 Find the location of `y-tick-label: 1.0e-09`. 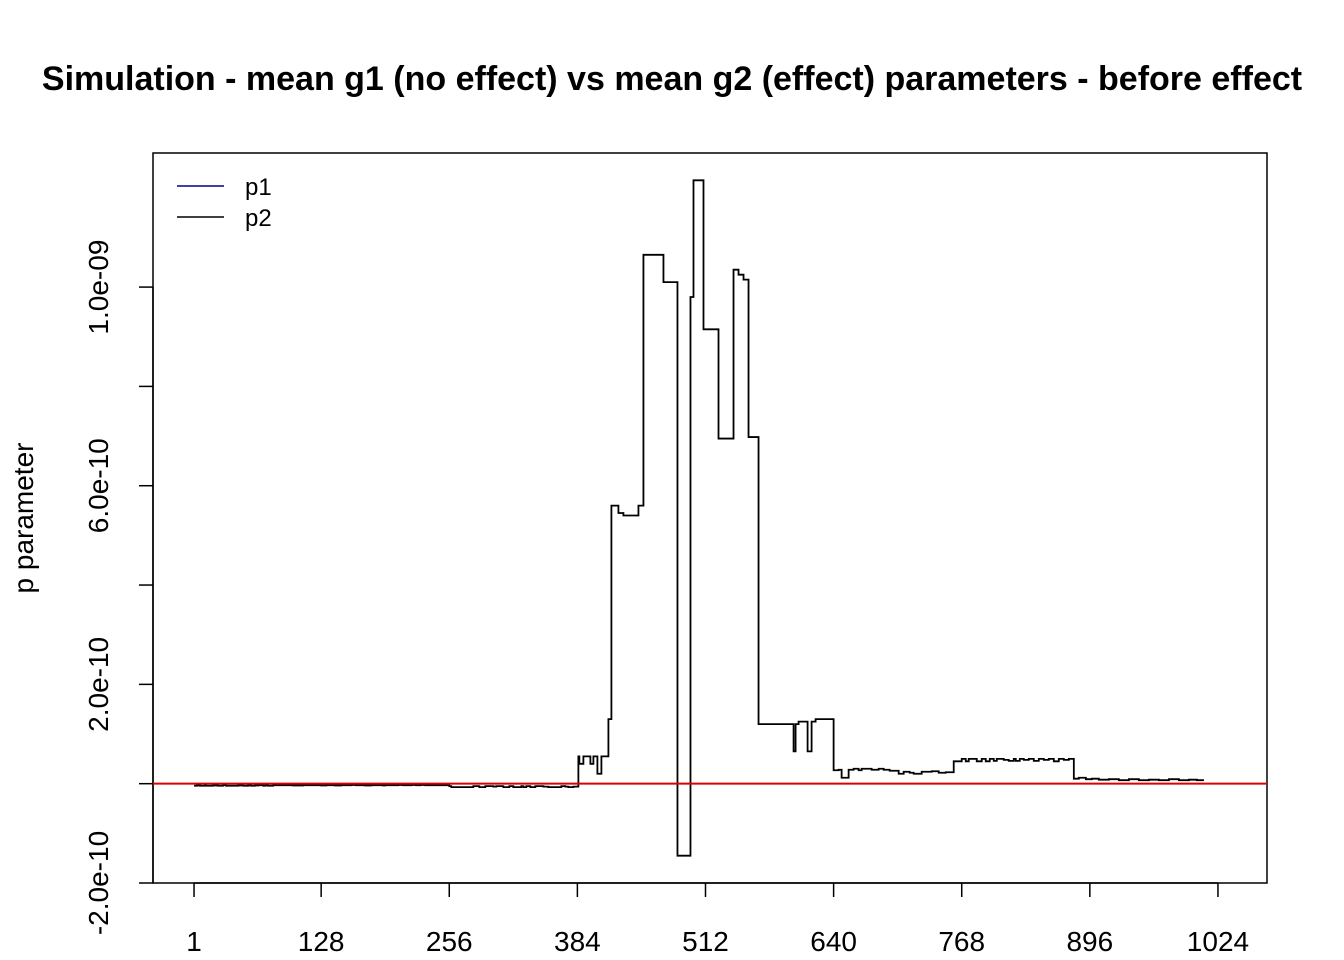

y-tick-label: 1.0e-09 is located at coordinates (98, 287).